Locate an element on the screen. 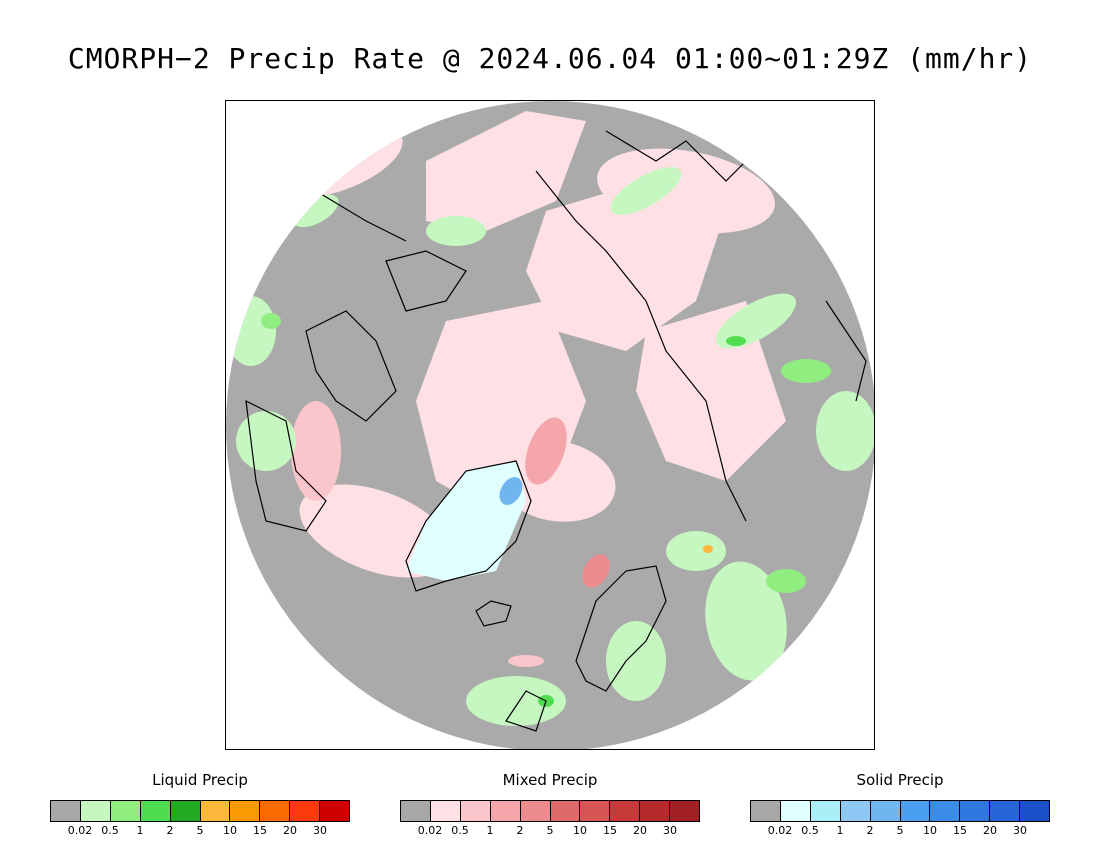  legend-solid: Solid Precip 0.02 0.5 1 2 5 10 15 20 30 is located at coordinates (900, 804).